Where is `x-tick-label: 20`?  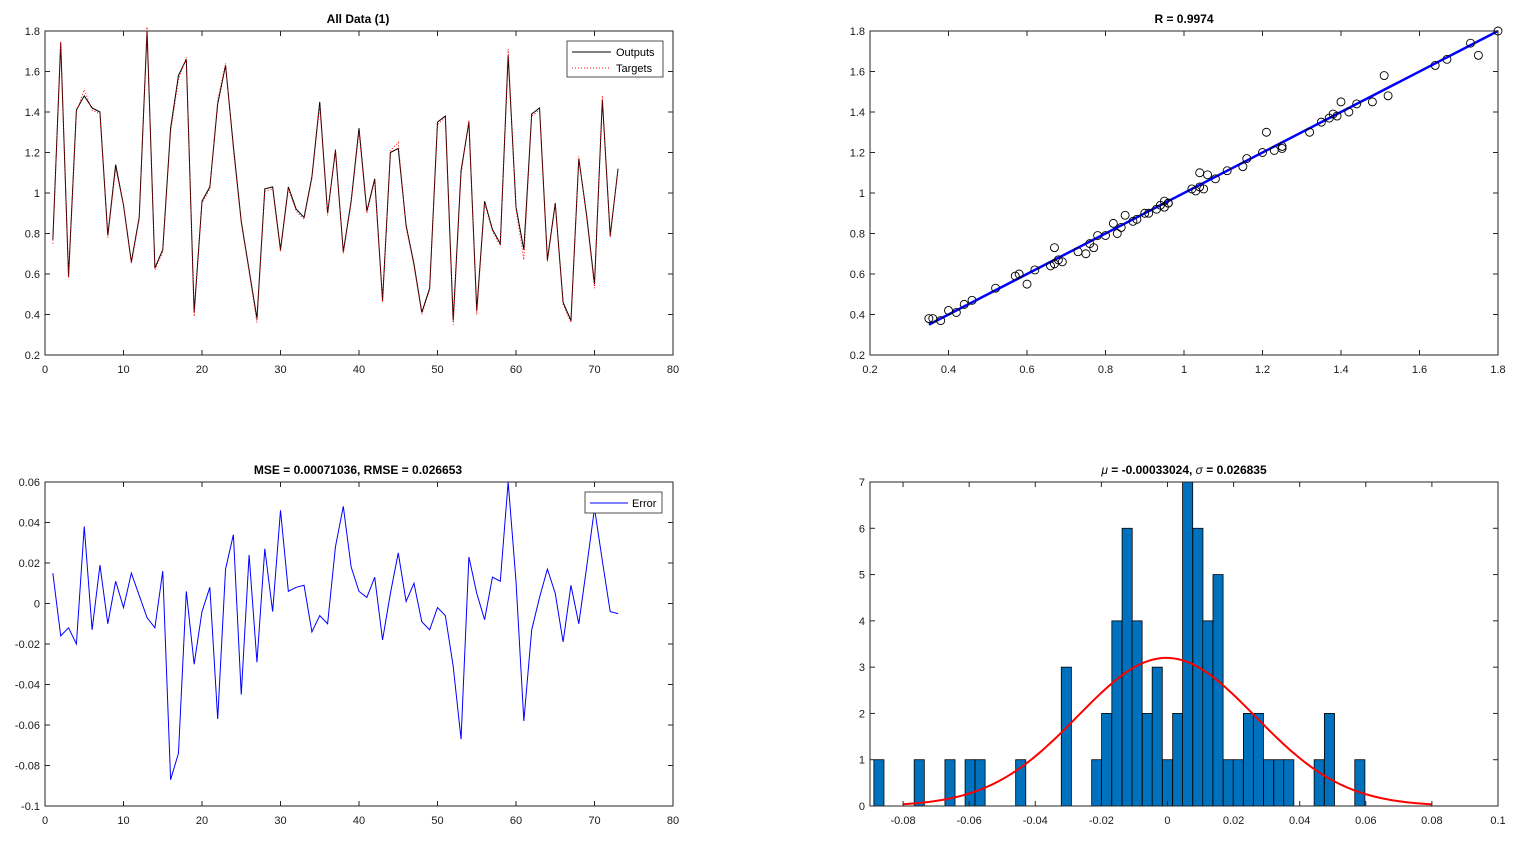 x-tick-label: 20 is located at coordinates (202, 370).